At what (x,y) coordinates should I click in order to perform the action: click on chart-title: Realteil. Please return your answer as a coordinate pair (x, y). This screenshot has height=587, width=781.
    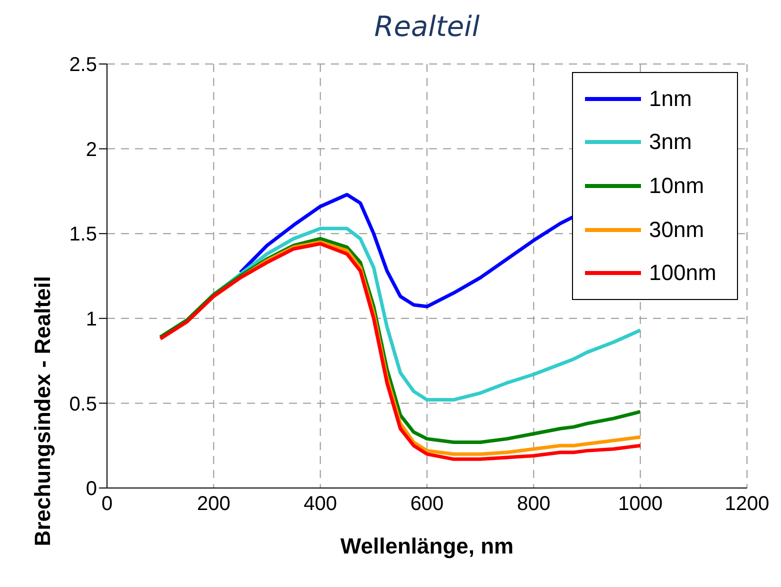
    Looking at the image, I should click on (427, 26).